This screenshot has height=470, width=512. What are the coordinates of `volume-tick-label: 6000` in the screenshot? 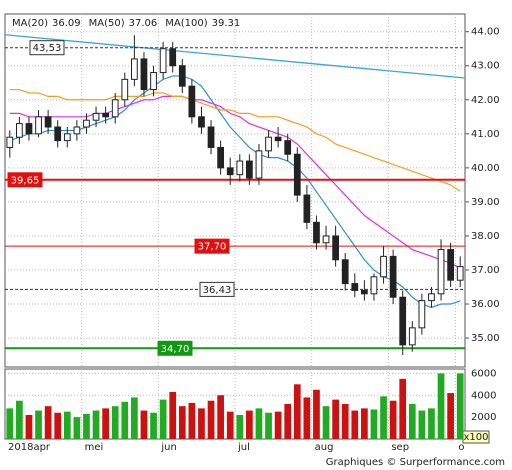 It's located at (483, 373).